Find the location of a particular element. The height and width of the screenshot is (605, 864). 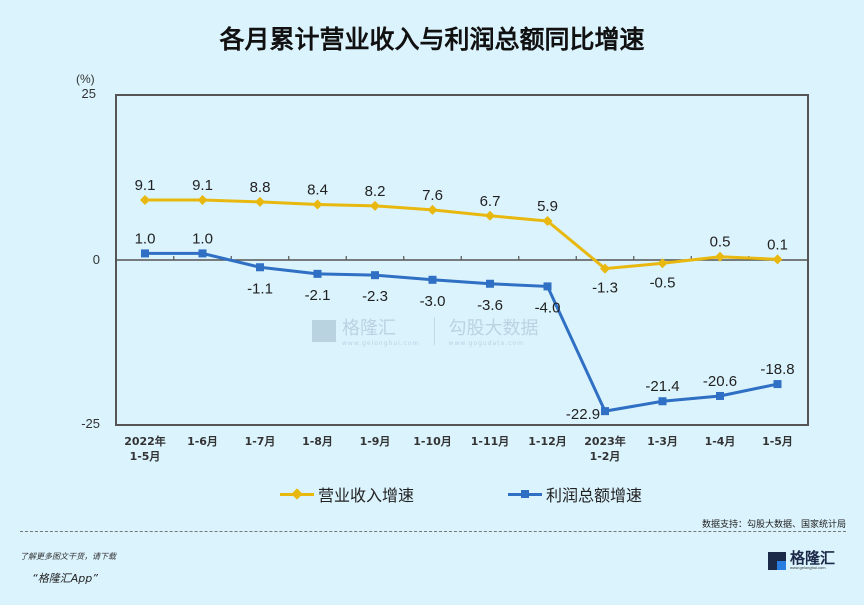

data-label: -3.0 is located at coordinates (433, 301).